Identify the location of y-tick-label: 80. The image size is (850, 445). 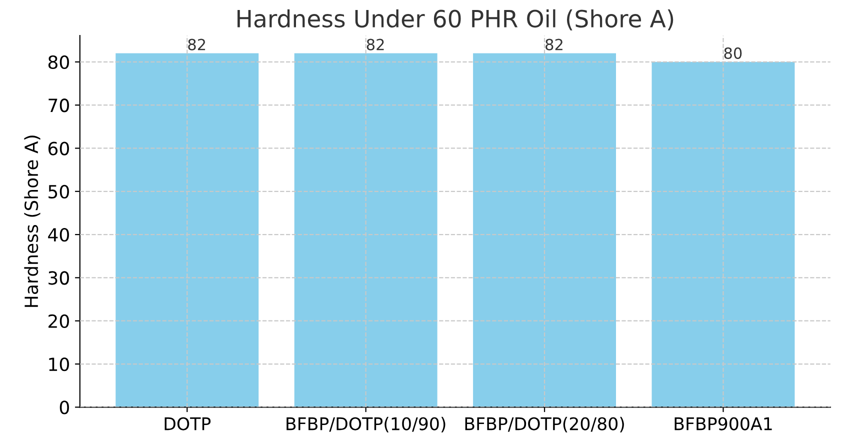
(58, 62).